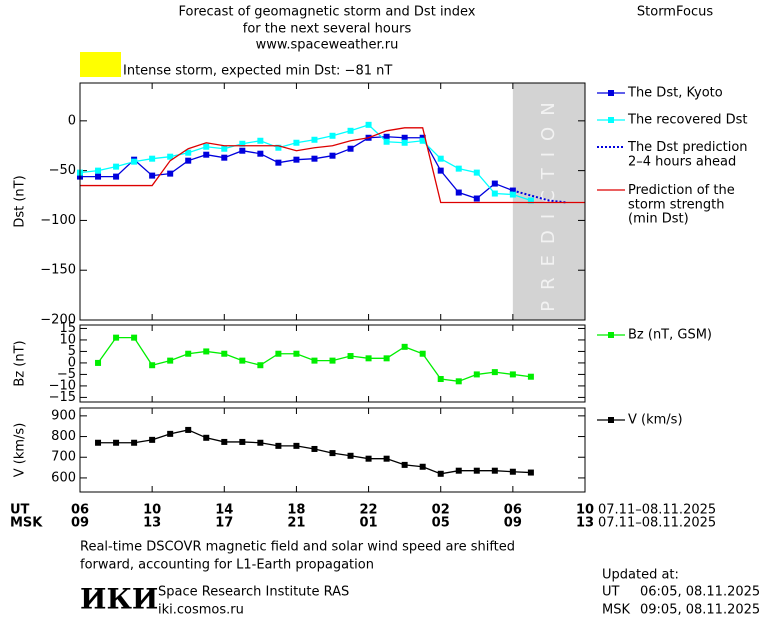  I want to click on y-tick-label: 700, so click(63, 457).